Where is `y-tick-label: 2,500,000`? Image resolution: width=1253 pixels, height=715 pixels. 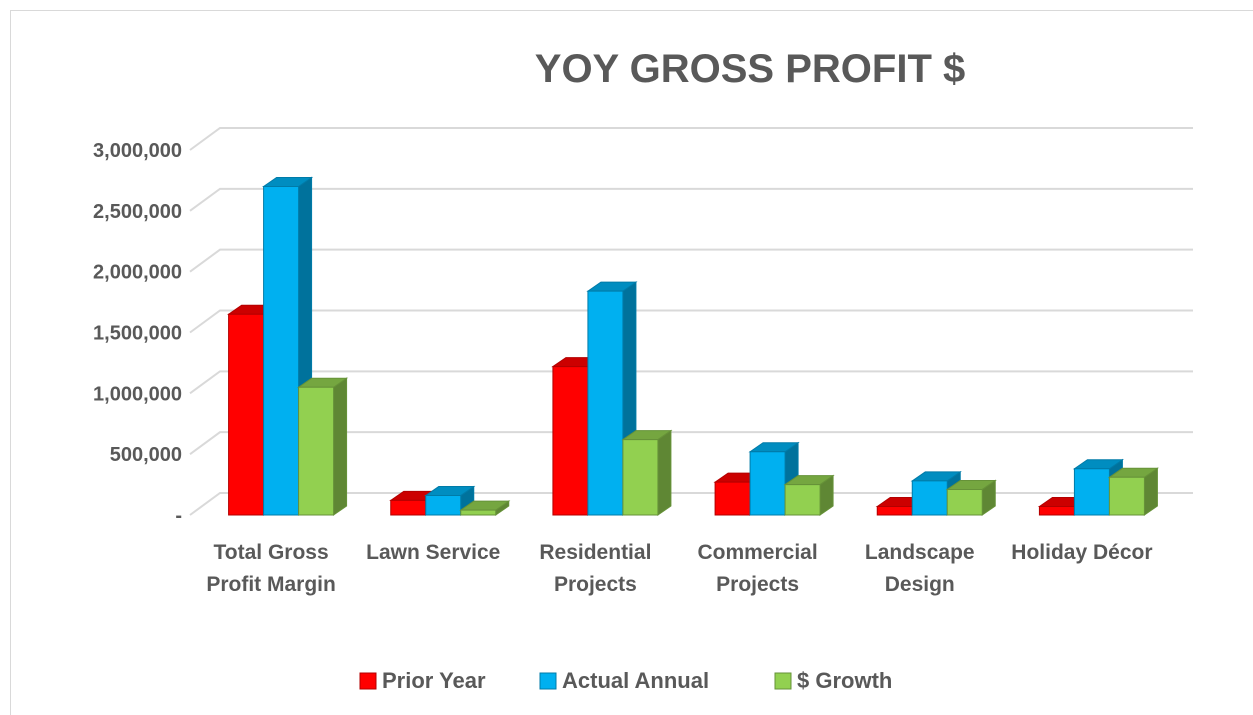
y-tick-label: 2,500,000 is located at coordinates (137, 212).